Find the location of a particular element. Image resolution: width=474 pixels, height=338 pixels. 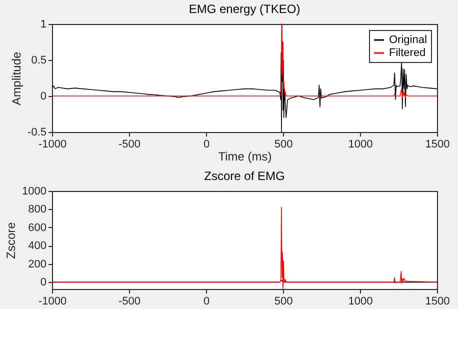

y-tick-label: 200 is located at coordinates (37, 264).